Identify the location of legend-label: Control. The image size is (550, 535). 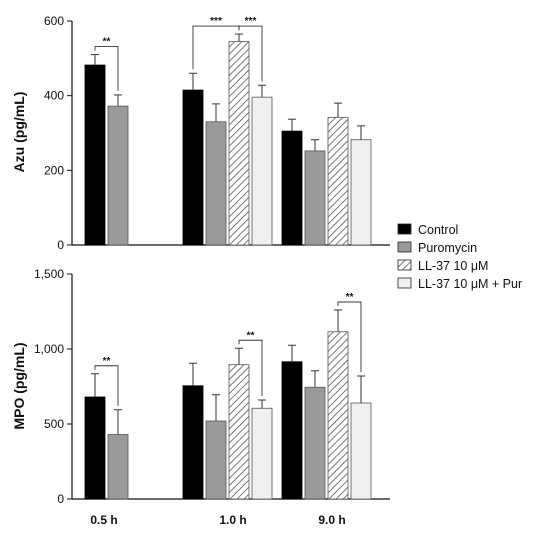
(438, 230).